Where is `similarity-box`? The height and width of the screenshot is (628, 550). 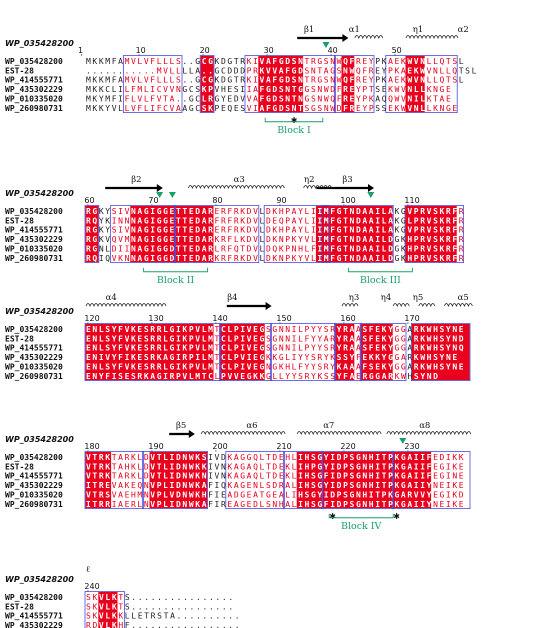
similarity-box is located at coordinates (303, 480).